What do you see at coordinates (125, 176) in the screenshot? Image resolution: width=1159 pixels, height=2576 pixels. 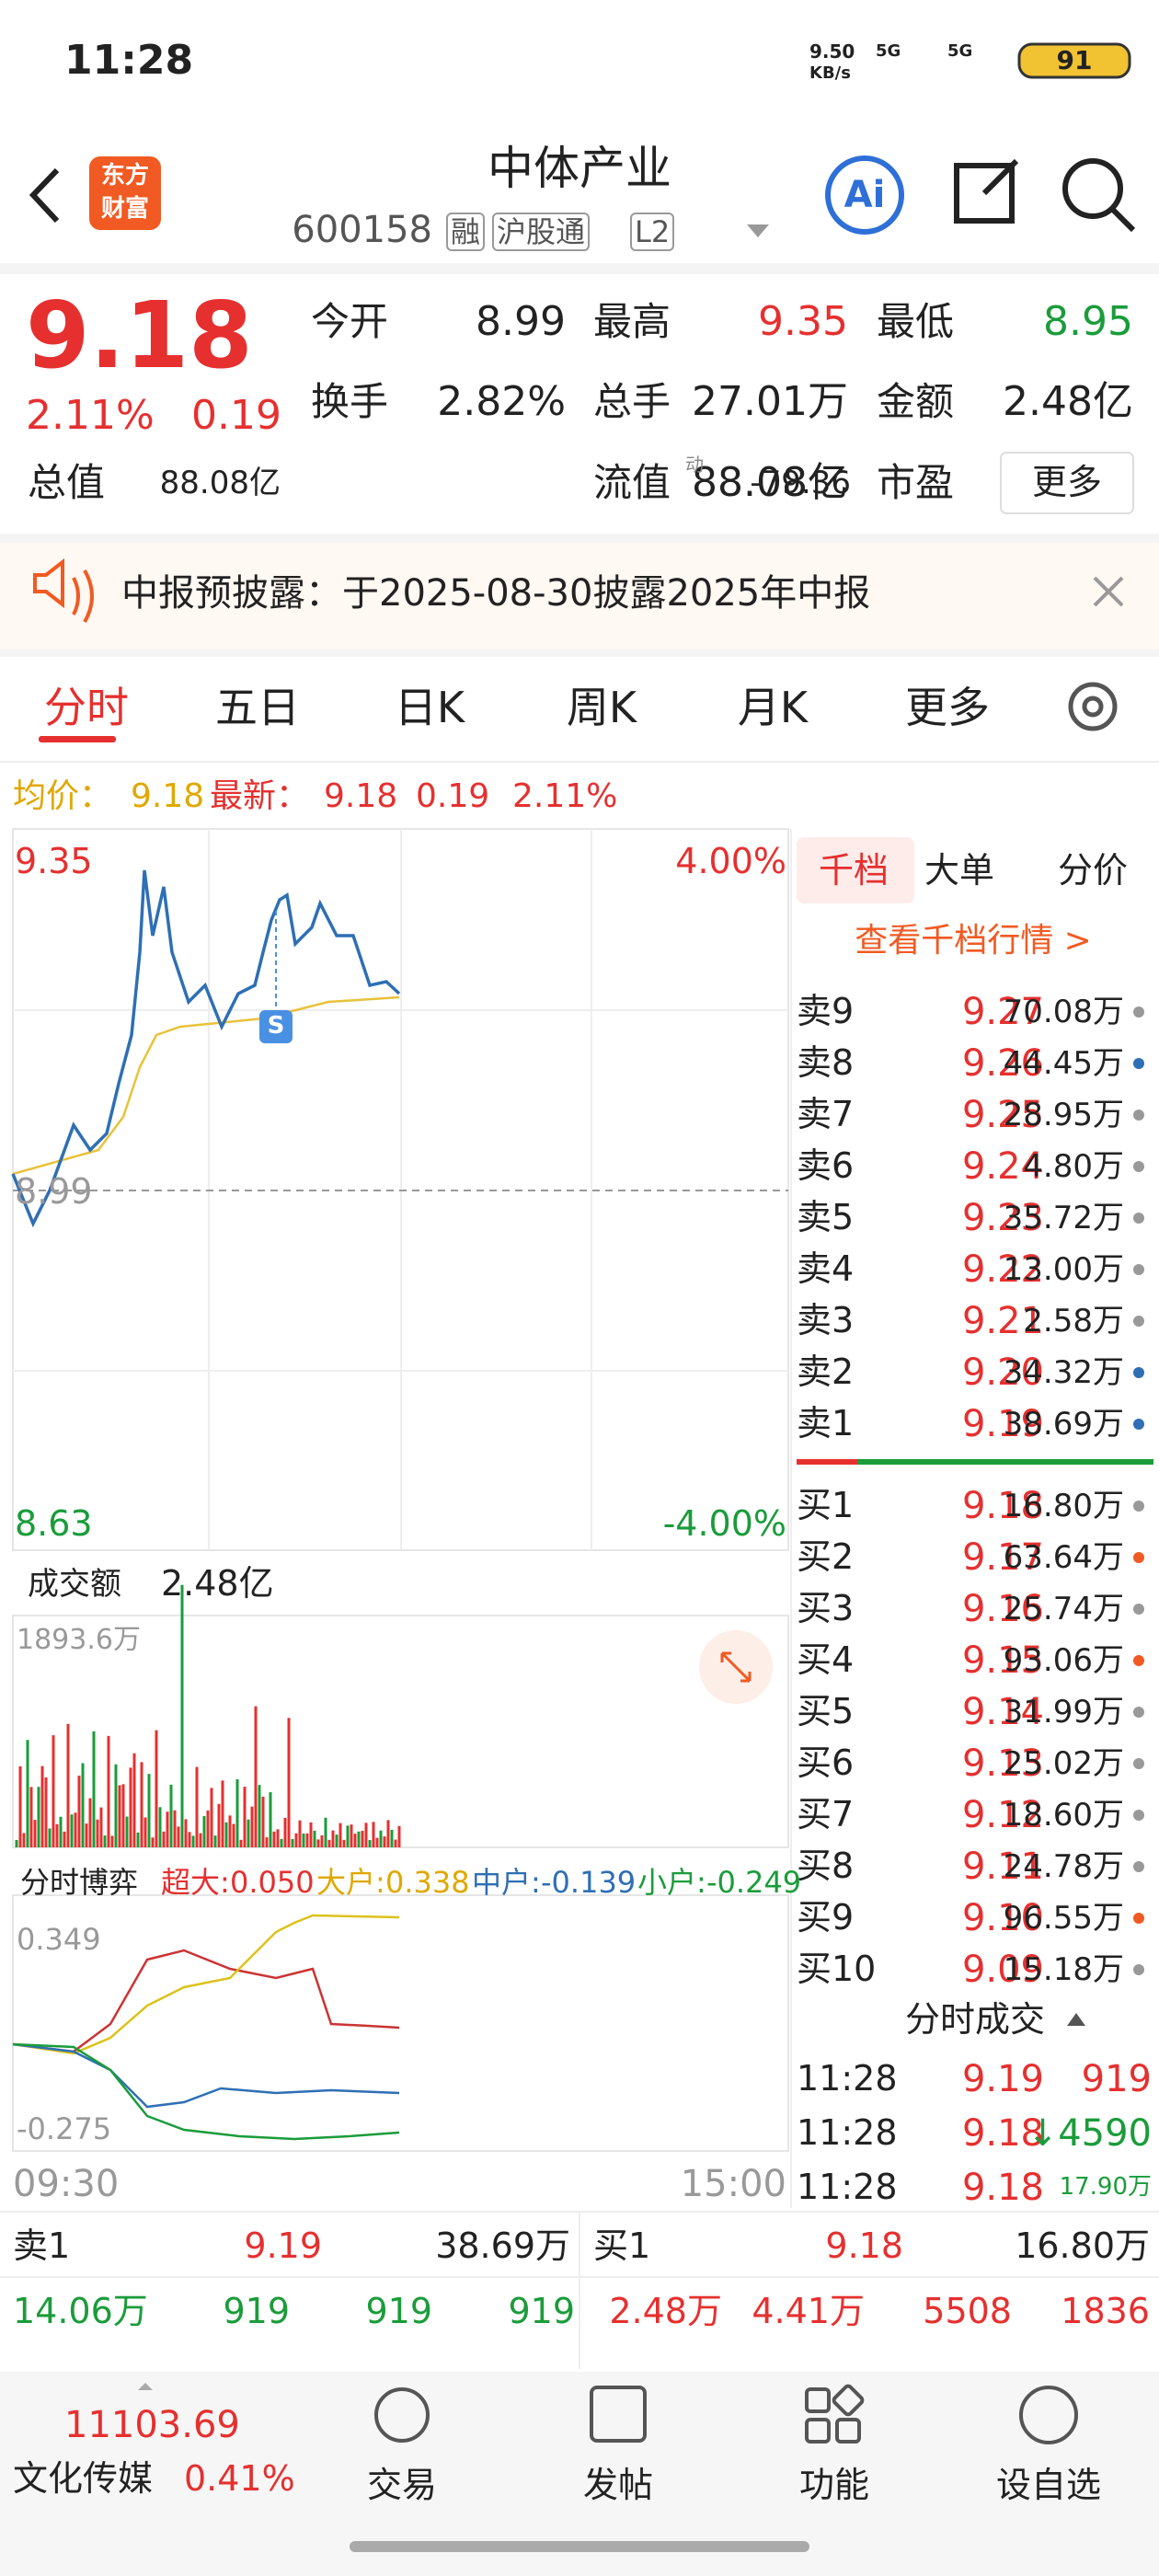 I see `logo: 东方` at bounding box center [125, 176].